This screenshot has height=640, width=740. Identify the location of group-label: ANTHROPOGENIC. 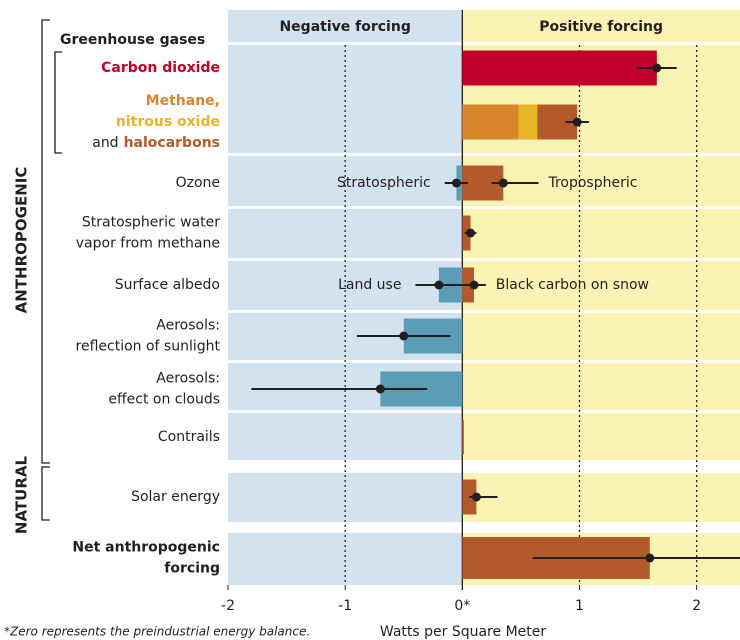
(22, 240).